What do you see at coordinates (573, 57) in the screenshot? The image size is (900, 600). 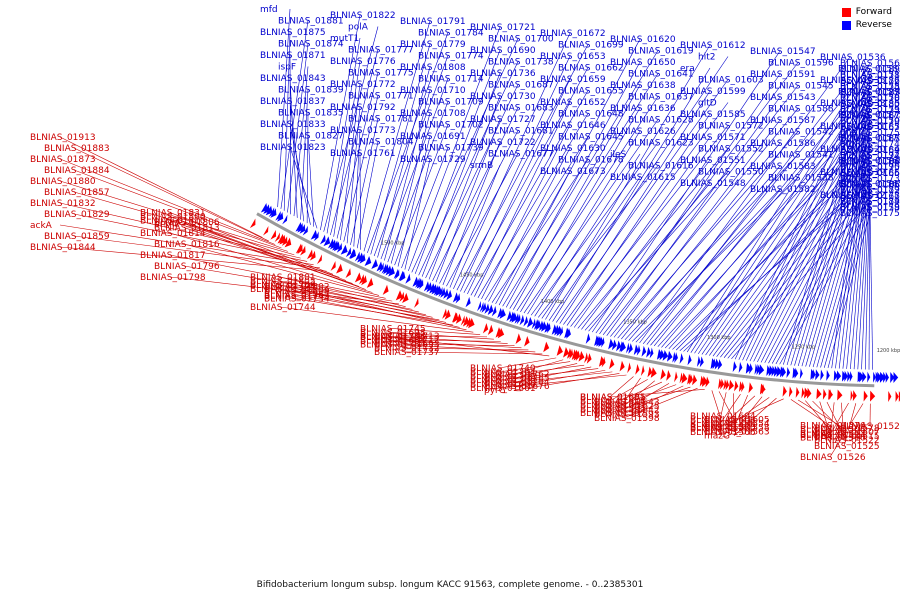 I see `gene-label: BLNIAS_01653` at bounding box center [573, 57].